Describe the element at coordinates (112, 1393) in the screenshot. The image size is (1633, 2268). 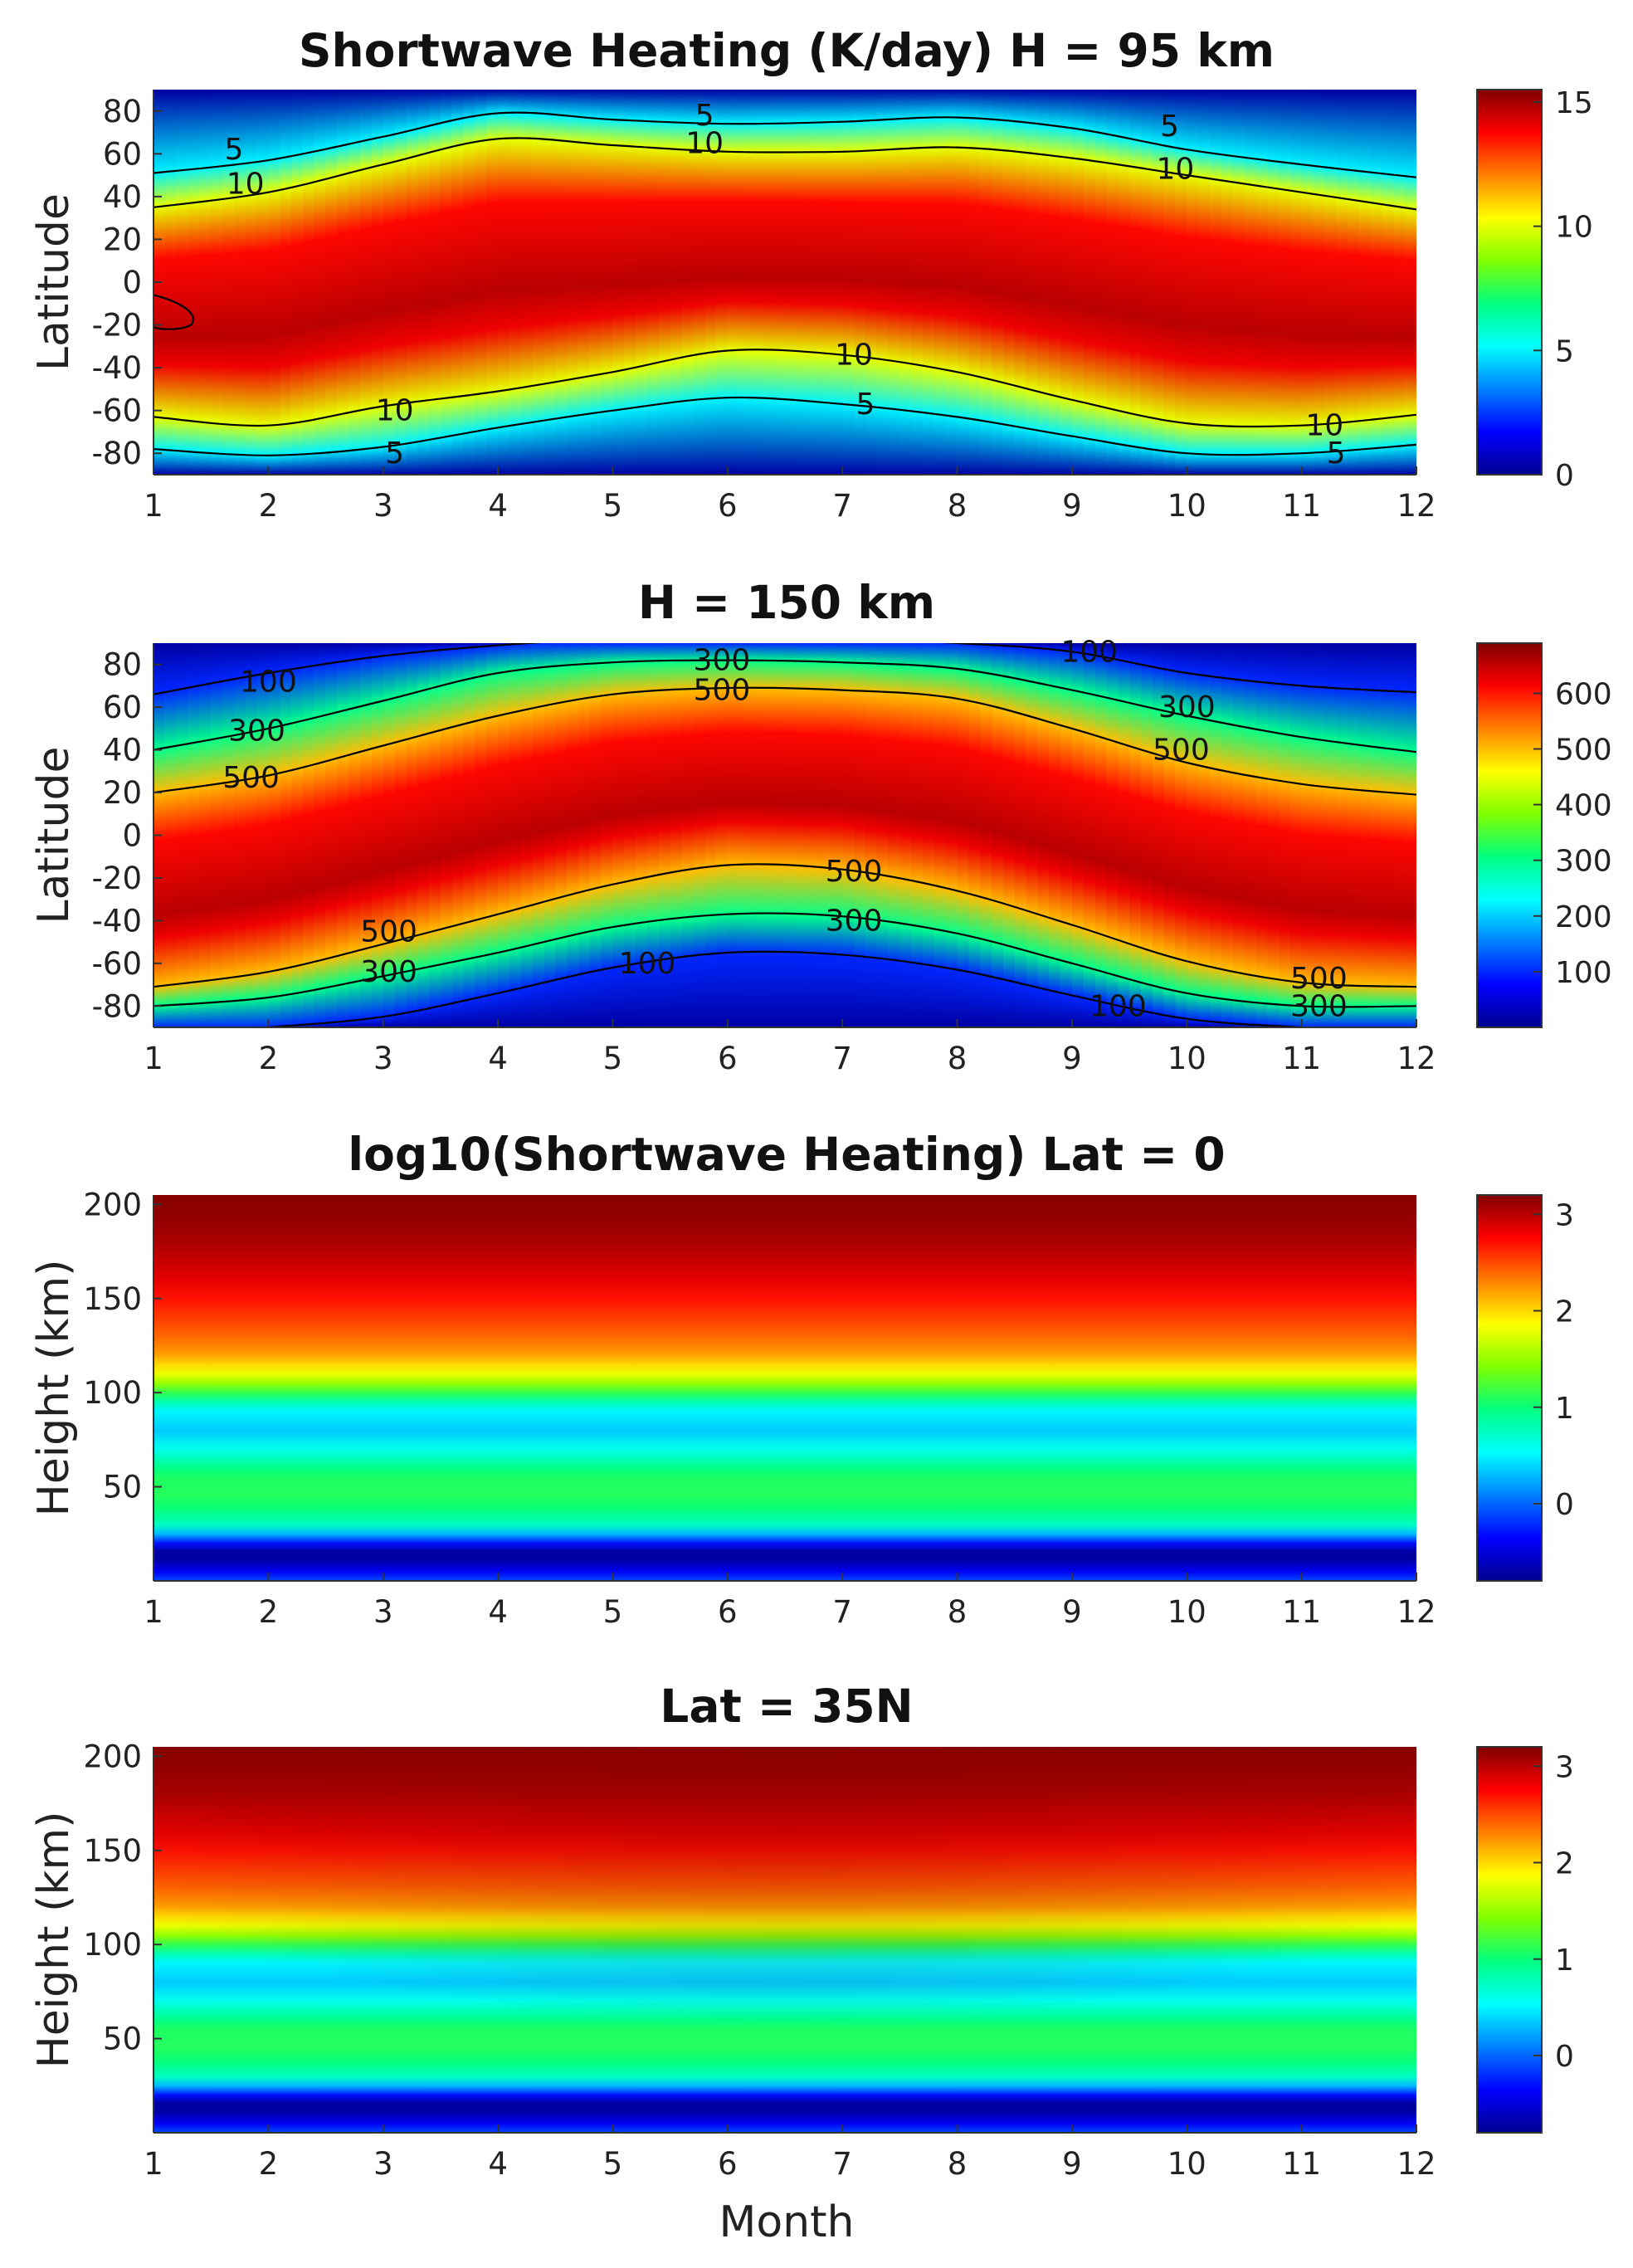
I see `y-tick-label: 100` at that location.